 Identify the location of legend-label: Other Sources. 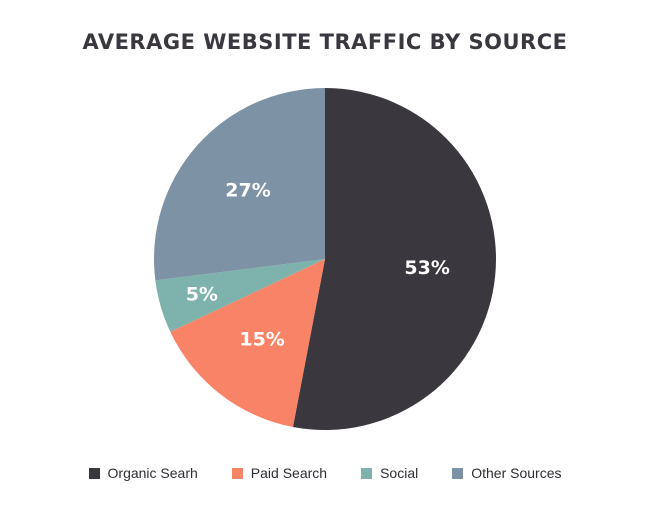
(516, 473).